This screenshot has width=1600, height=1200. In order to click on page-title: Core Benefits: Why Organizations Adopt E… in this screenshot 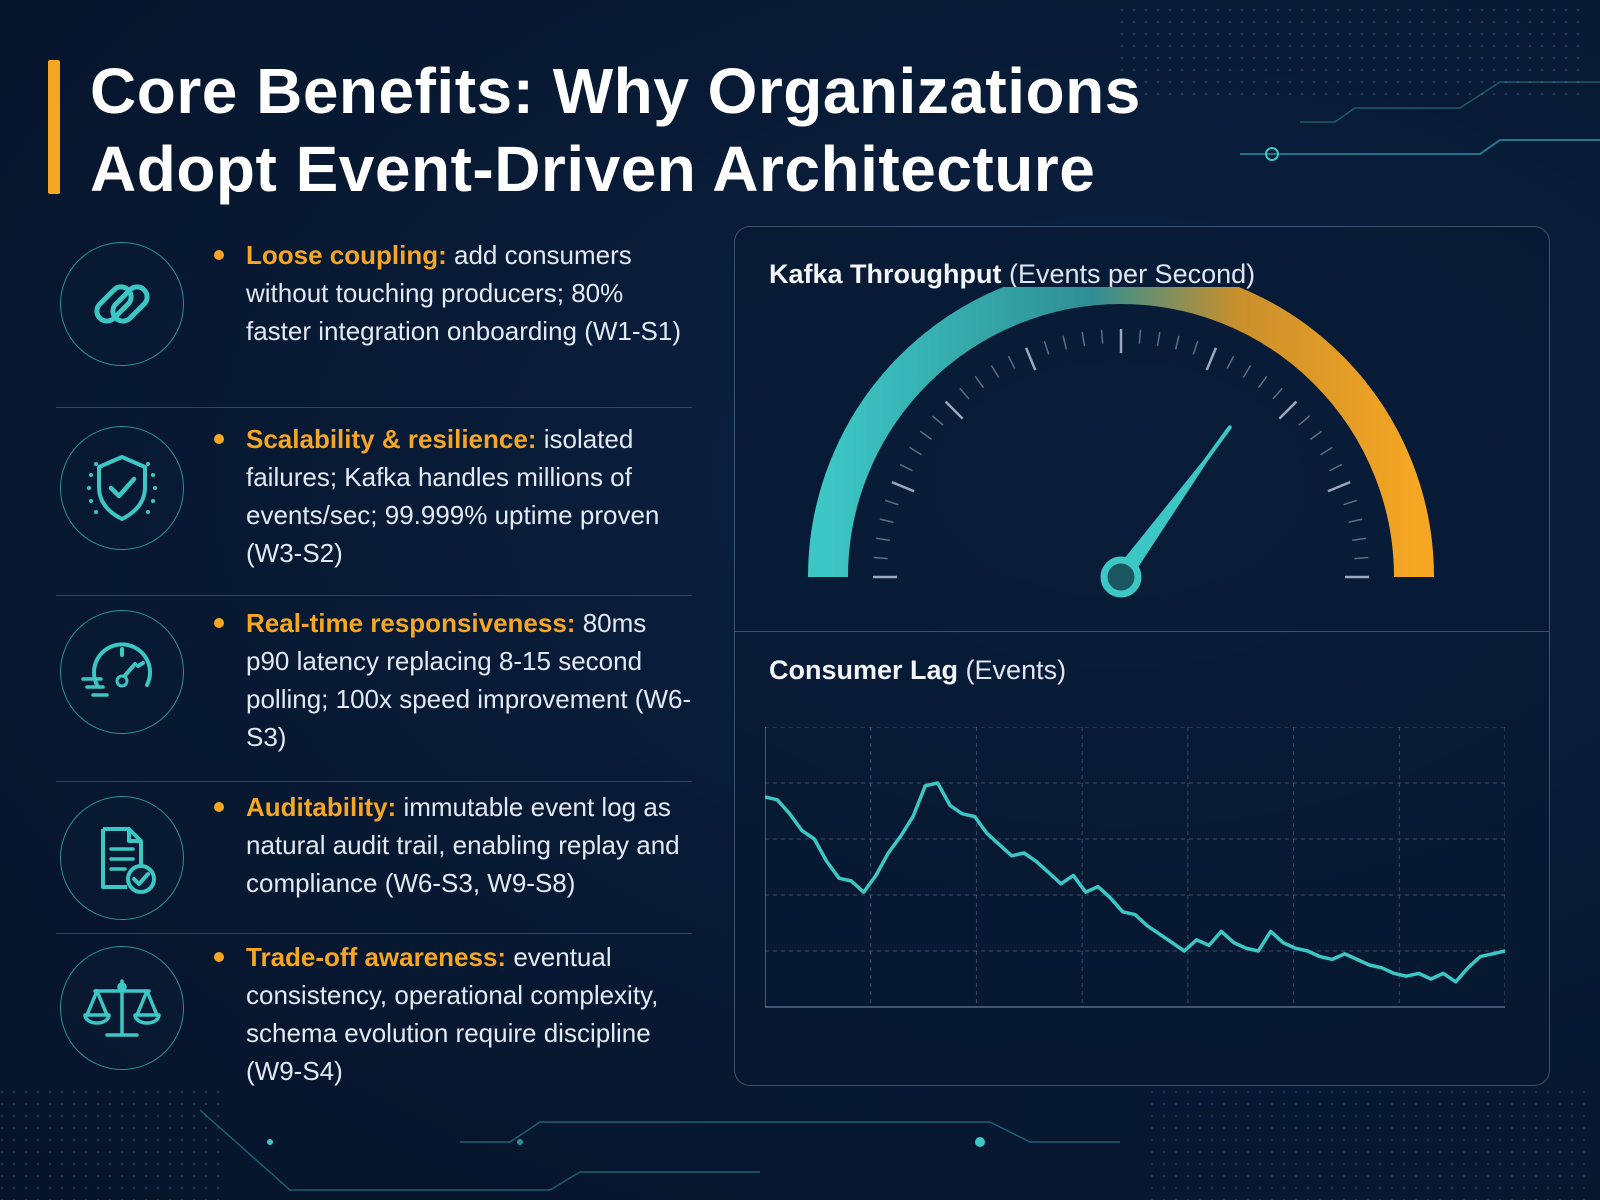, I will do `click(615, 130)`.